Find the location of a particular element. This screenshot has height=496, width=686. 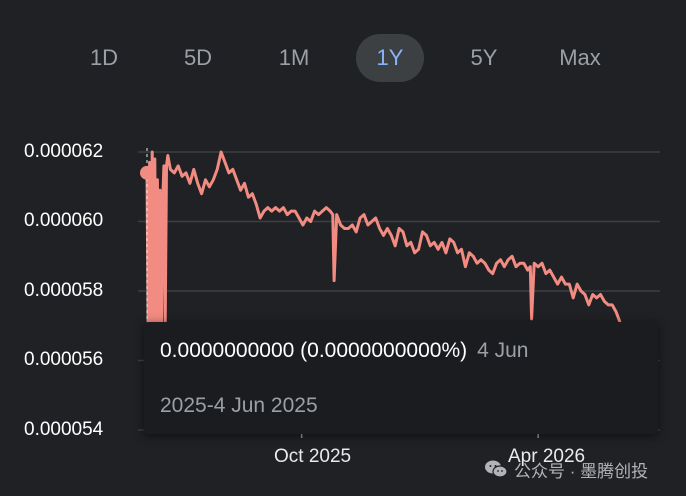

watermark: 公众号 · 墨腾创投 is located at coordinates (566, 469).